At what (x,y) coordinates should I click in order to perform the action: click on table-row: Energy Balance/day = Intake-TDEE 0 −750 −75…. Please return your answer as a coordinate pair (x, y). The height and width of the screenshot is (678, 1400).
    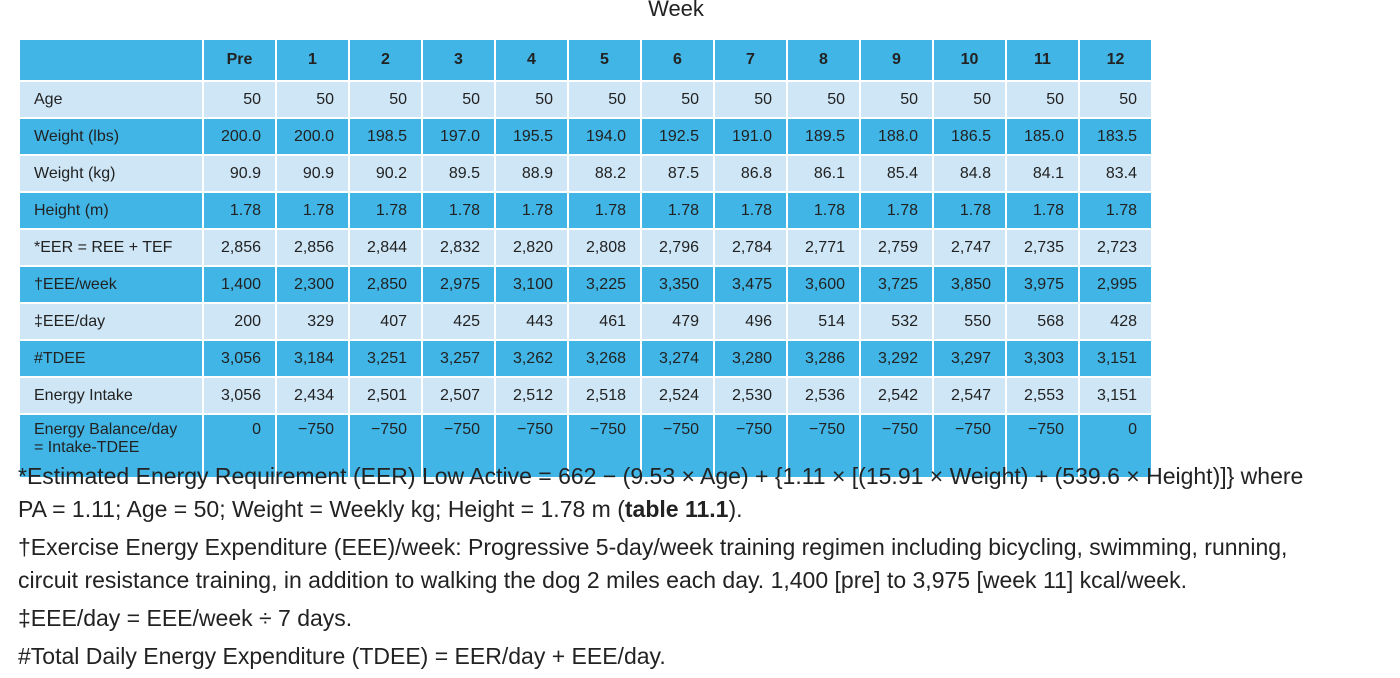
    Looking at the image, I should click on (585, 446).